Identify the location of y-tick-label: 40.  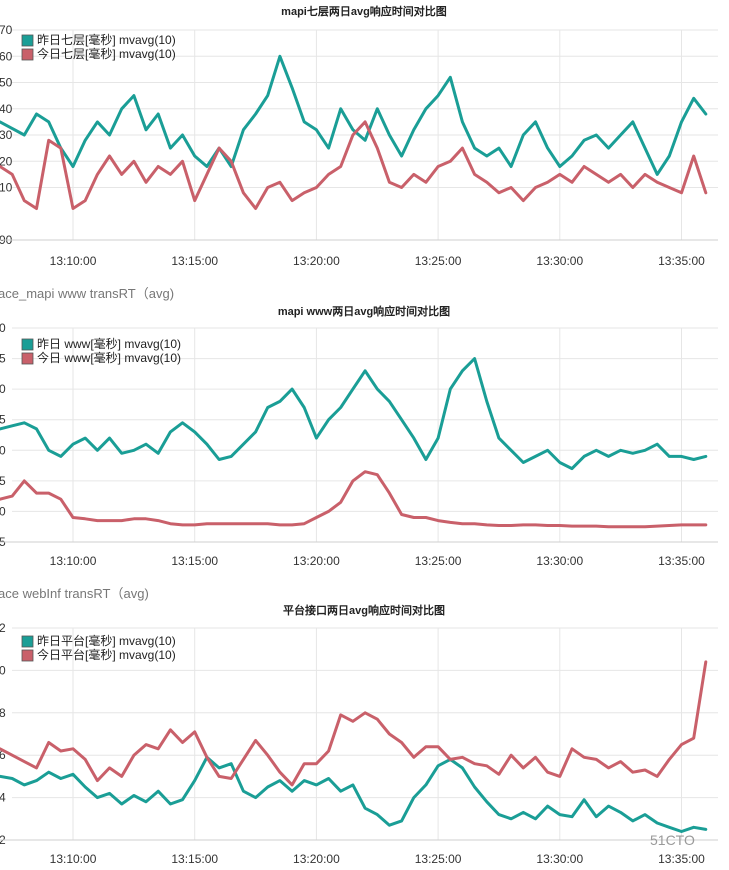
(6, 109).